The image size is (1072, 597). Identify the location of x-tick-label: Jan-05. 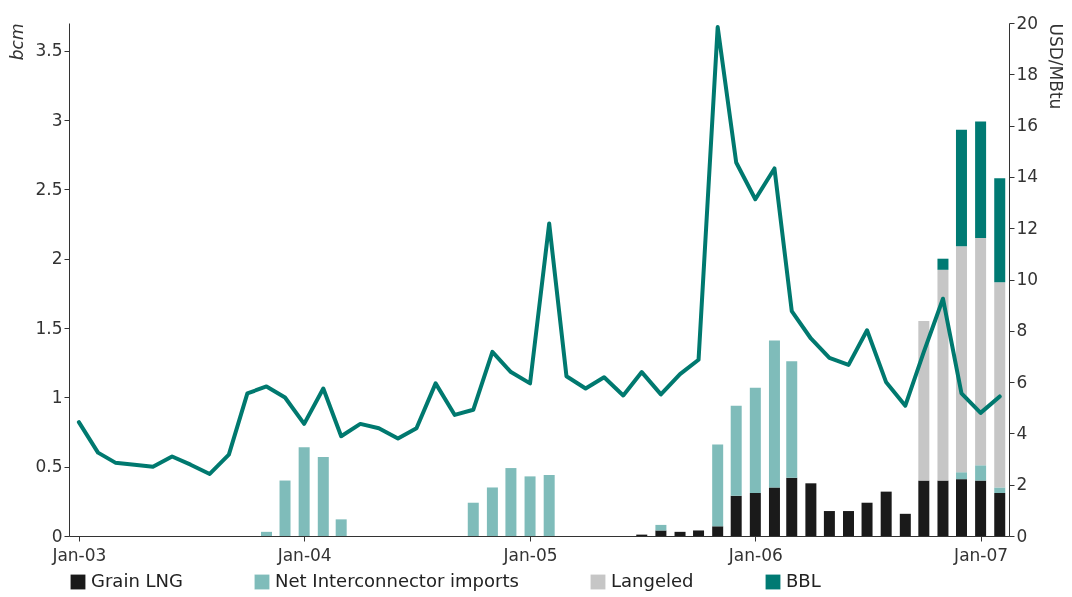
(530, 554).